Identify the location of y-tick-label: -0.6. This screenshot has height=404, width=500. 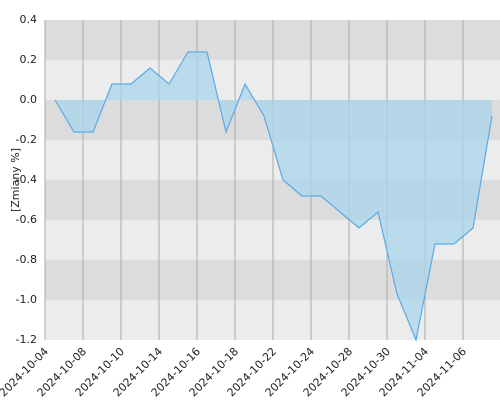
(26, 219).